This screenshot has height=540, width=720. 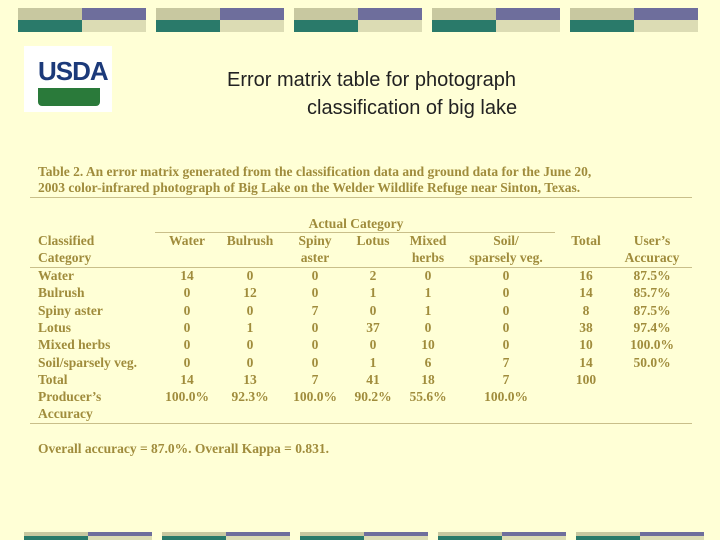 What do you see at coordinates (506, 257) in the screenshot?
I see `column-header: sparsely veg.` at bounding box center [506, 257].